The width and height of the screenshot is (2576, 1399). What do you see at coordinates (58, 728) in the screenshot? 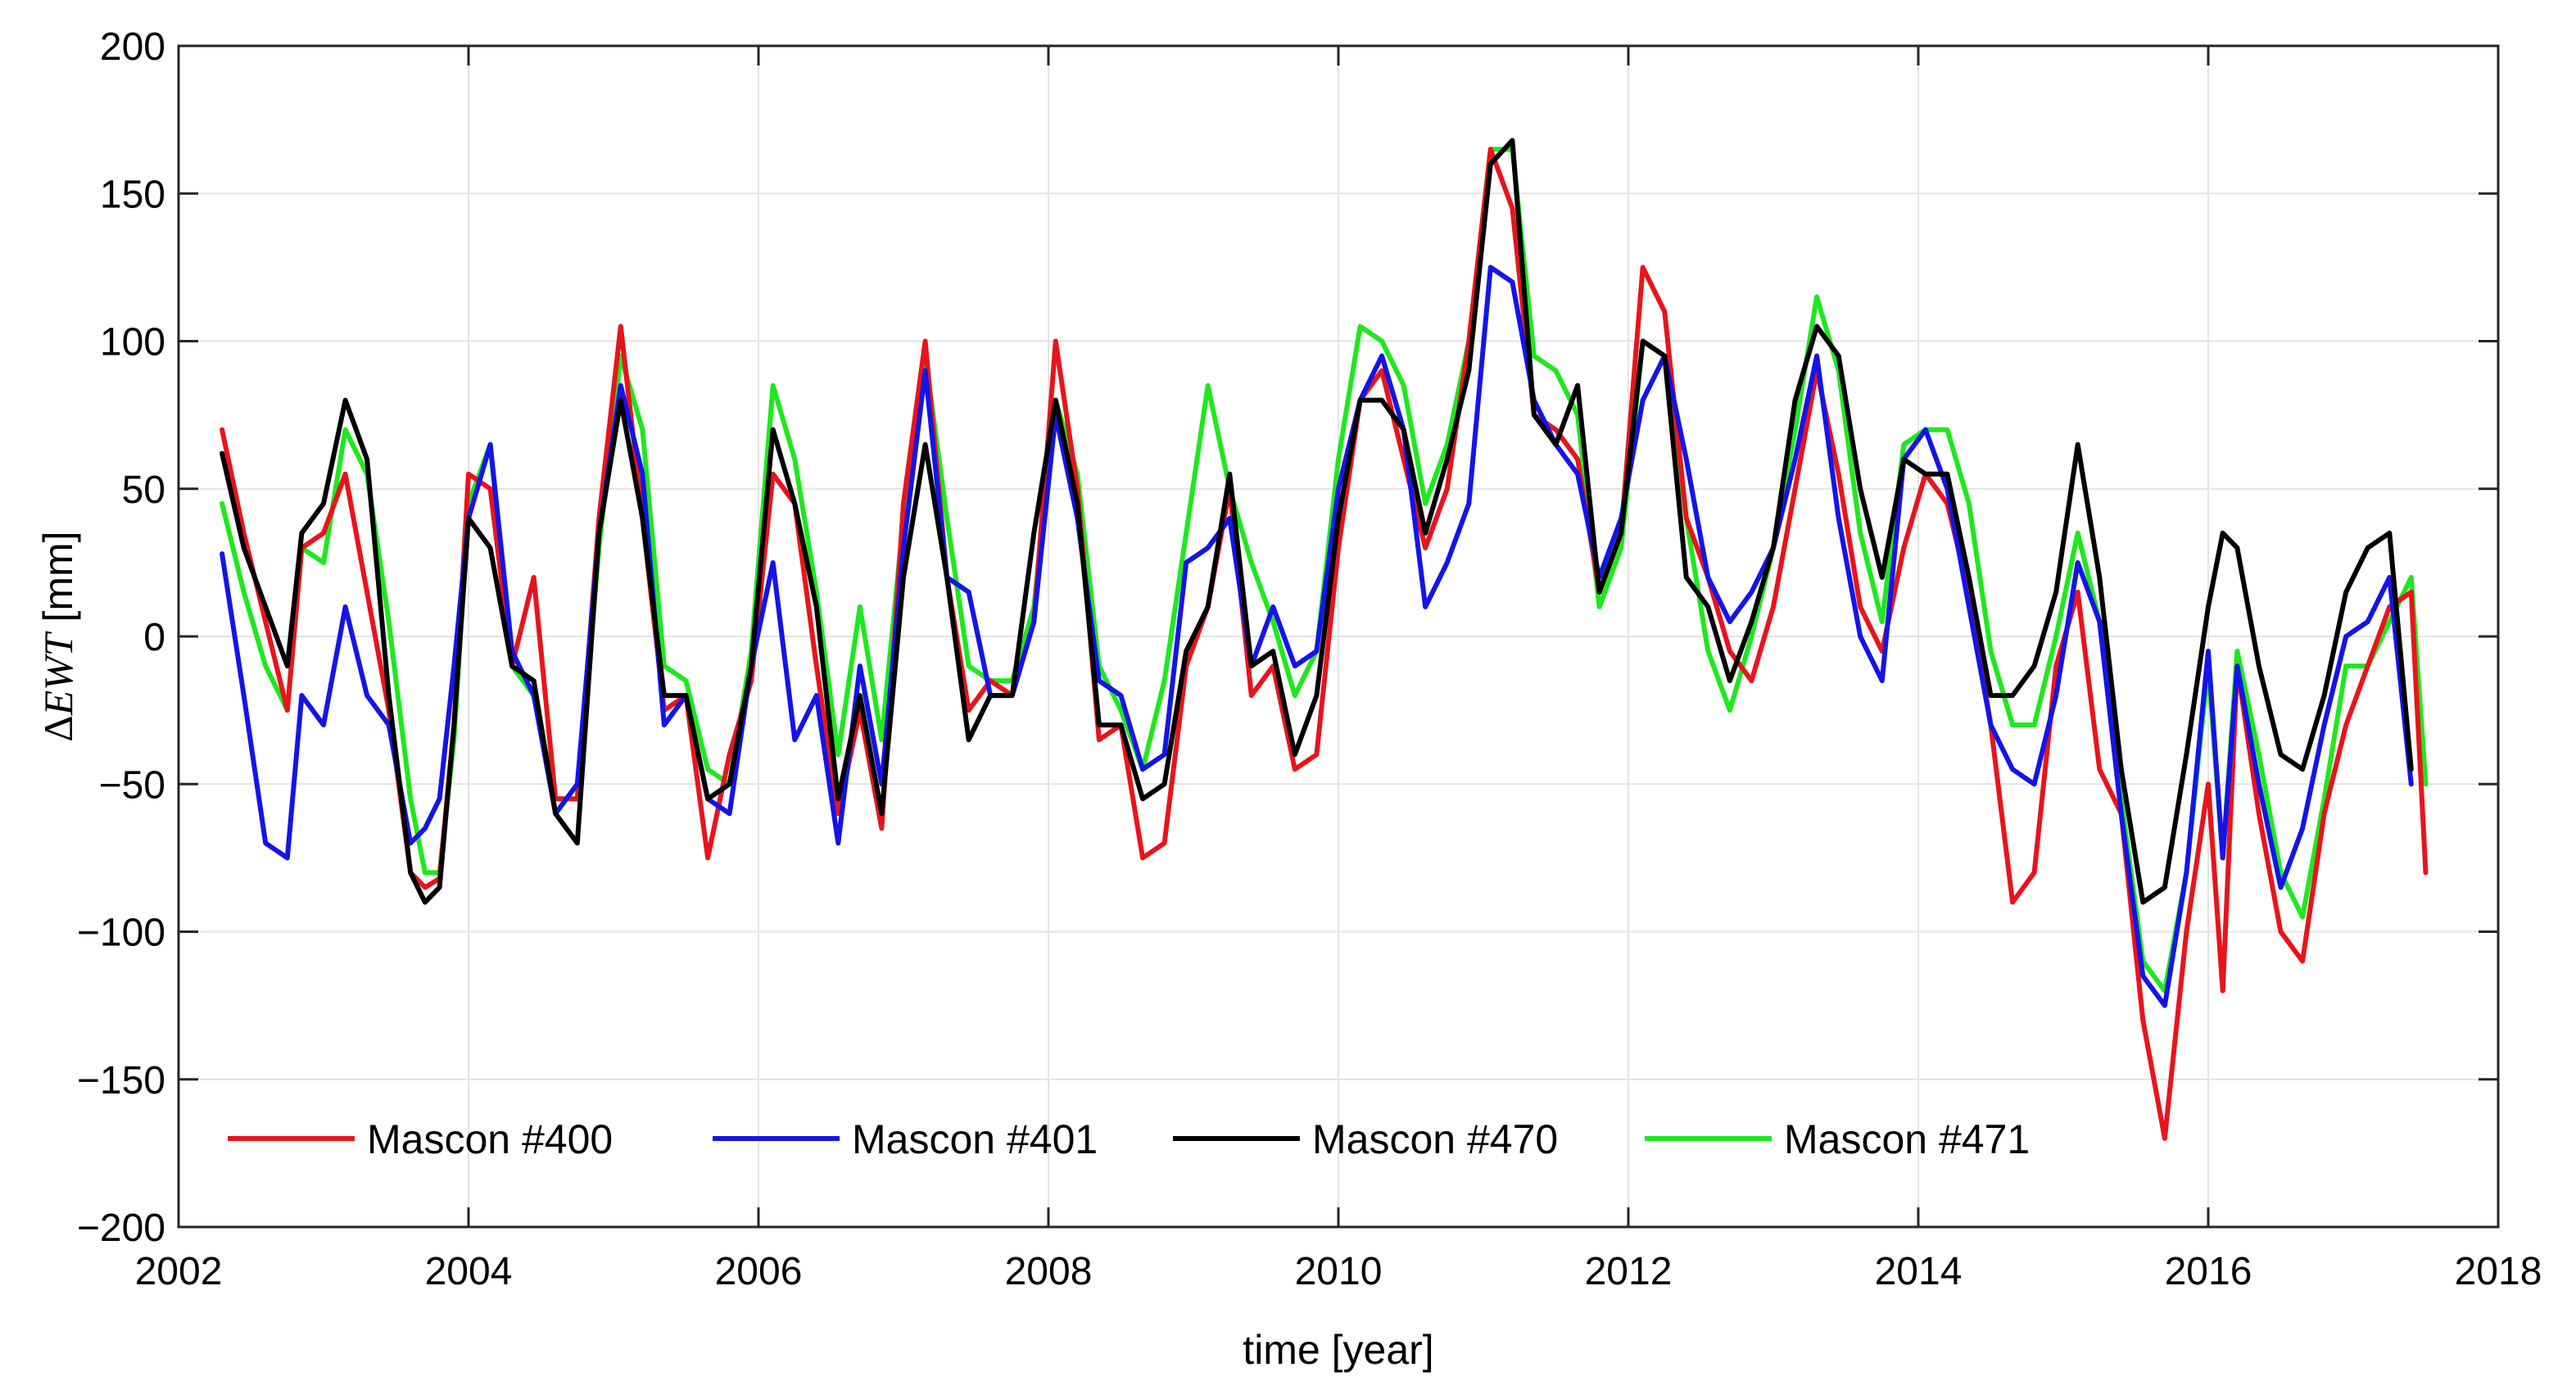
I see `y-axis-title-delta: Δ` at bounding box center [58, 728].